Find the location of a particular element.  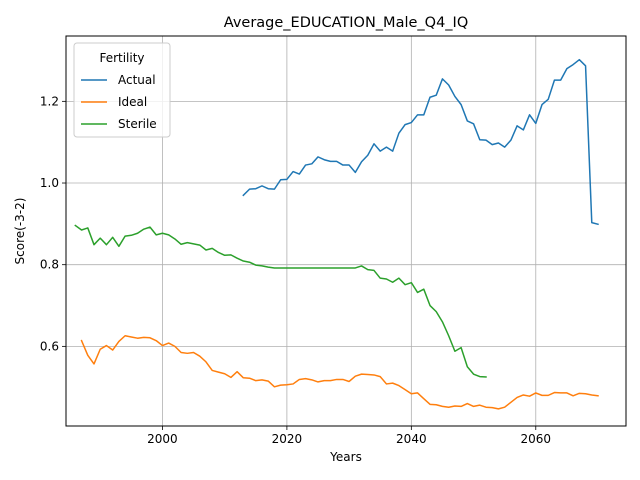

y-tick-label: 1.0 is located at coordinates (49, 183).